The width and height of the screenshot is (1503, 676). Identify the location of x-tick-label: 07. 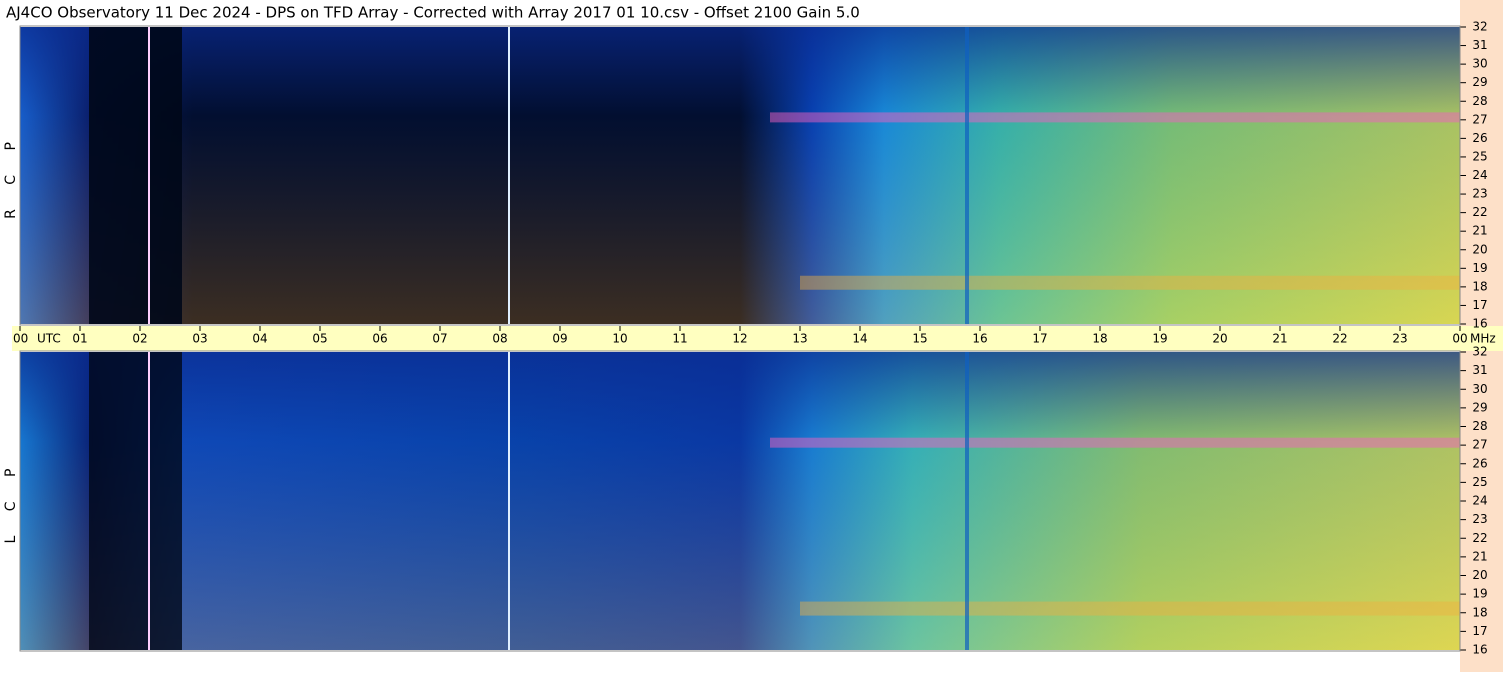
(439, 339).